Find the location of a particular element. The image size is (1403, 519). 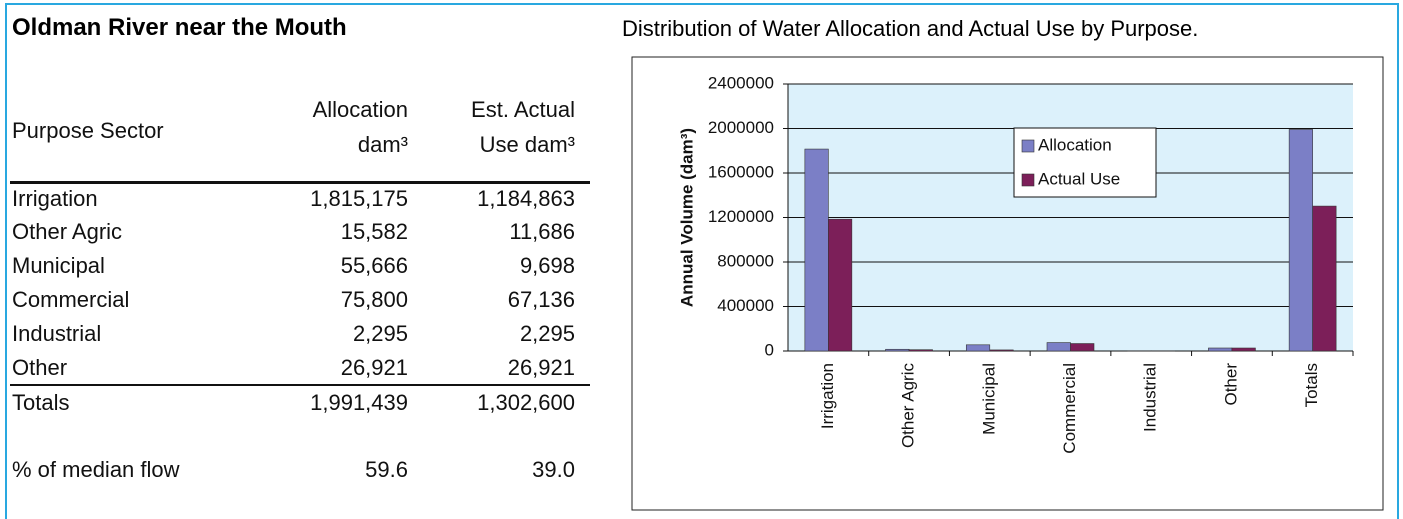

row-label: Municipal is located at coordinates (58, 265).